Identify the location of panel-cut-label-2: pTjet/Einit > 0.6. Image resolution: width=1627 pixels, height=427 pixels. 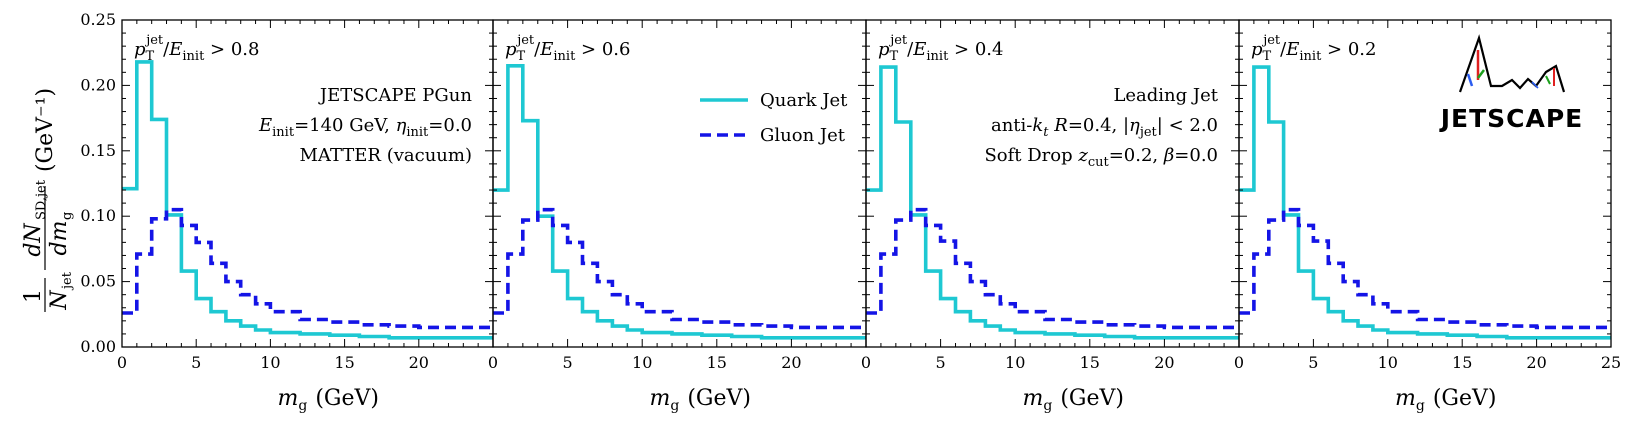
(567, 48).